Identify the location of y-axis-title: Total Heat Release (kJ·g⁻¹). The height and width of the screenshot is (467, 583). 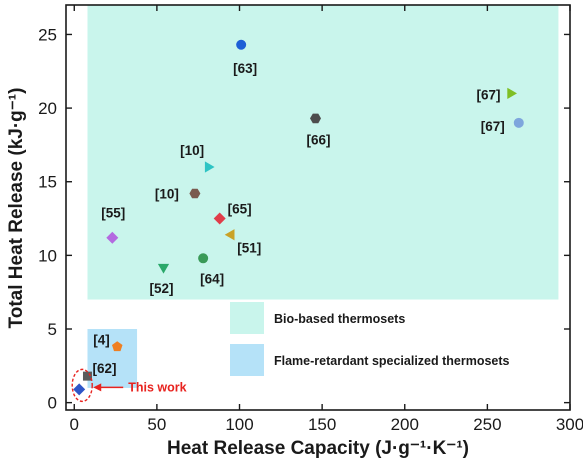
(16, 208).